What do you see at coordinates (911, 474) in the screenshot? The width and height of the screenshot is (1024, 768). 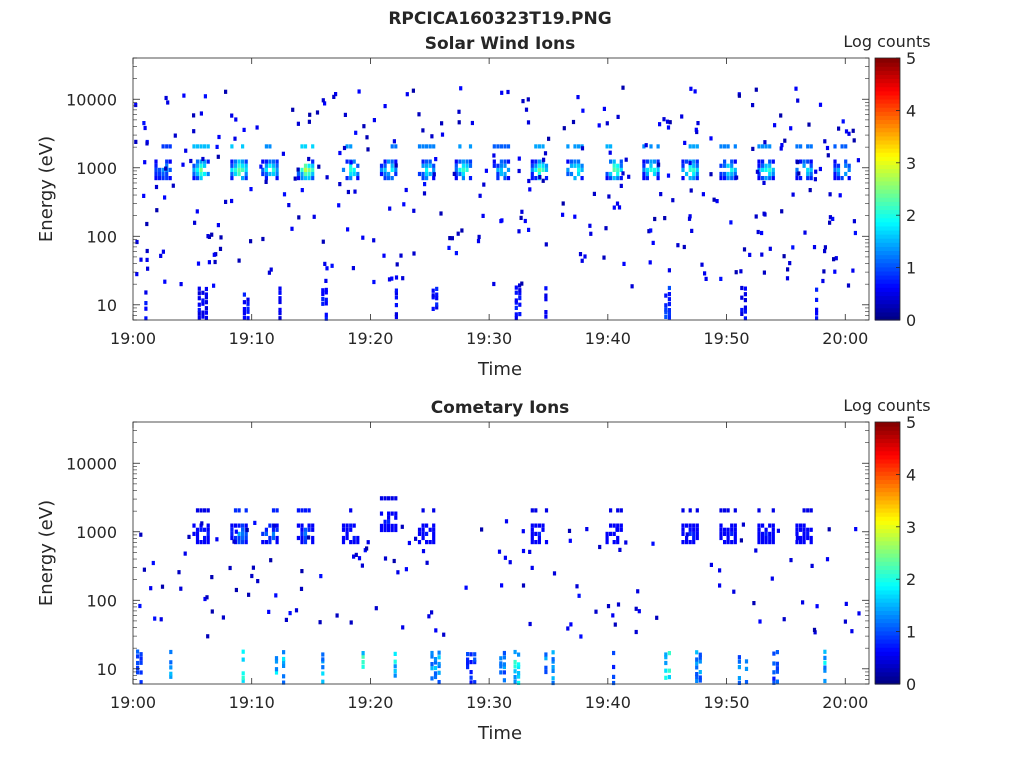 I see `colorbar-tick-label: 4` at bounding box center [911, 474].